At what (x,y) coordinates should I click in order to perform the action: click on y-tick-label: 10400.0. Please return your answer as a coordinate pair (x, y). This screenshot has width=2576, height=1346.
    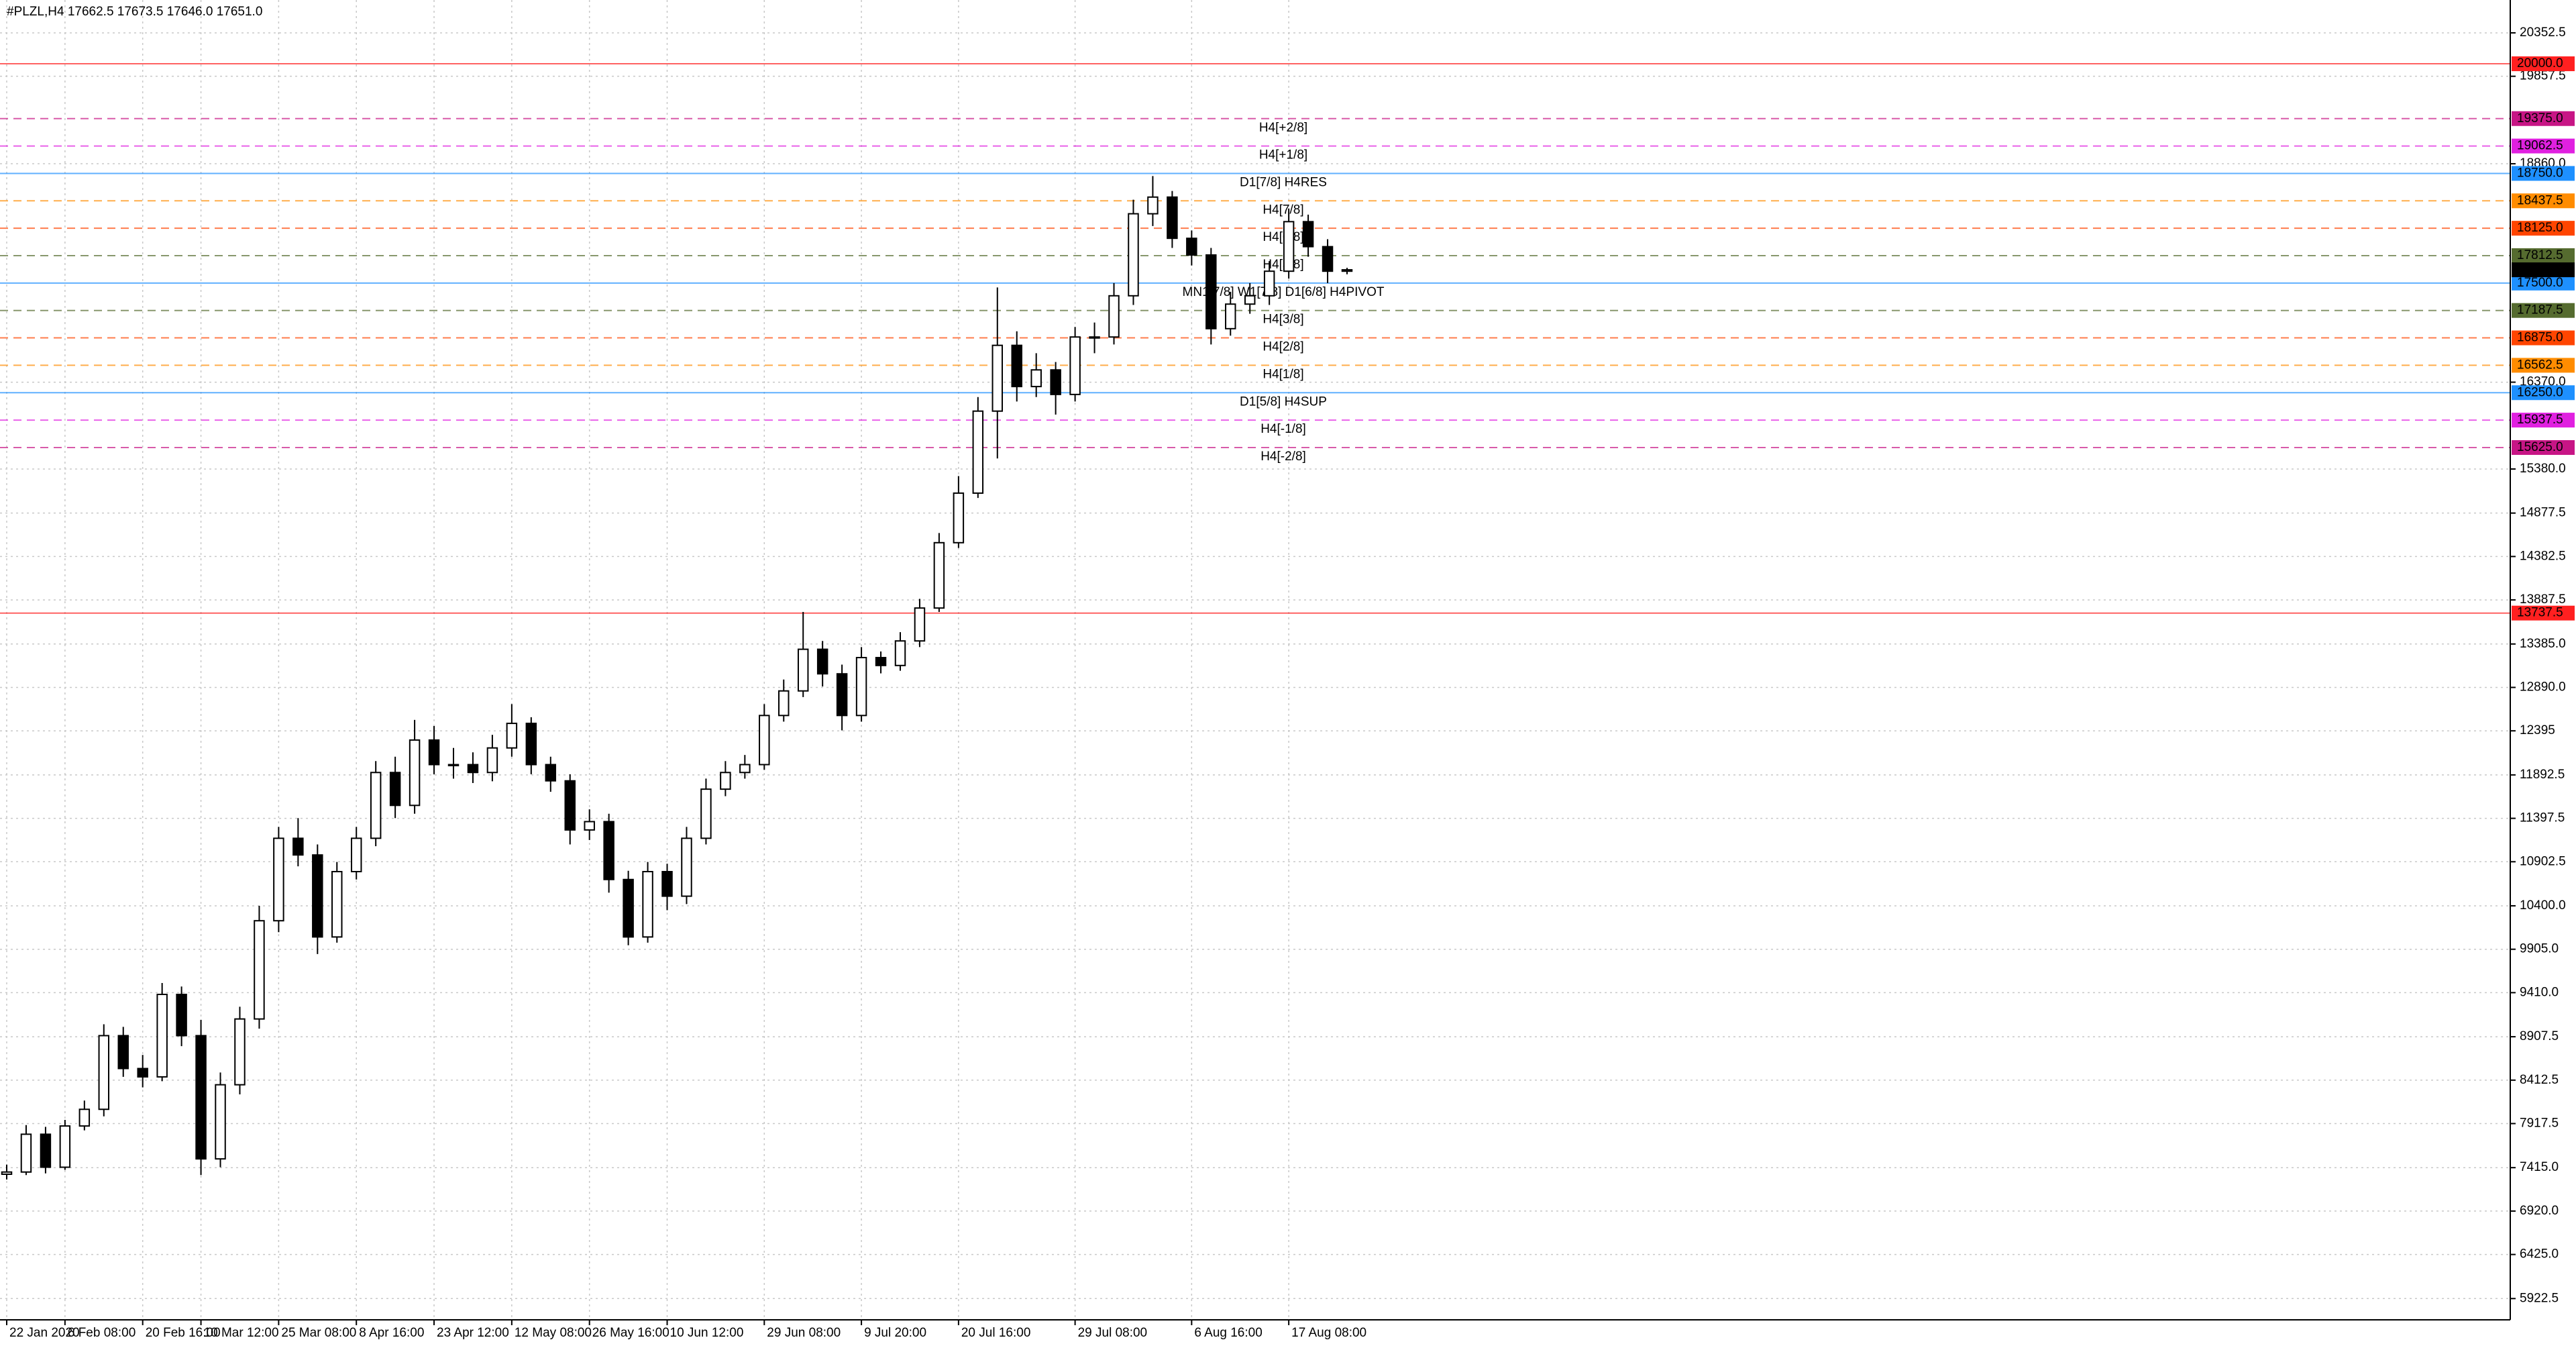
    Looking at the image, I should click on (2543, 906).